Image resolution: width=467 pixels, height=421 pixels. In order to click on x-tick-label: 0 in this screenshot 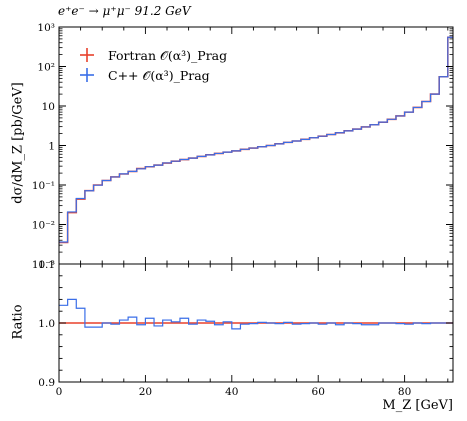, I will do `click(59, 392)`.